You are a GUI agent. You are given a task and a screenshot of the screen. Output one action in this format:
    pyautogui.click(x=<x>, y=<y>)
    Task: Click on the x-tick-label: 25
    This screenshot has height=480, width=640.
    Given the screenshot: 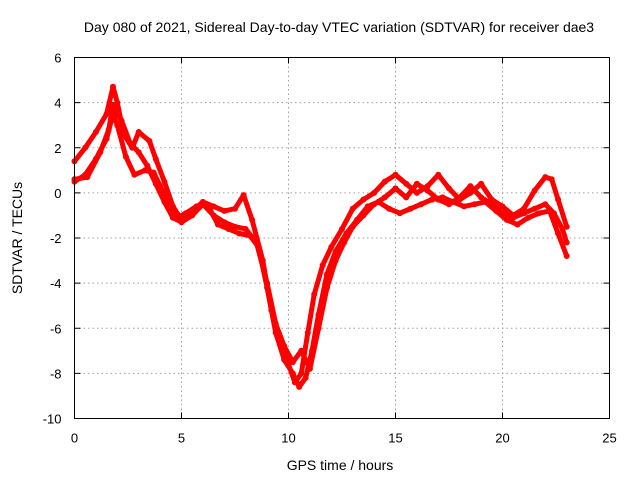 What is the action you would take?
    pyautogui.click(x=609, y=438)
    